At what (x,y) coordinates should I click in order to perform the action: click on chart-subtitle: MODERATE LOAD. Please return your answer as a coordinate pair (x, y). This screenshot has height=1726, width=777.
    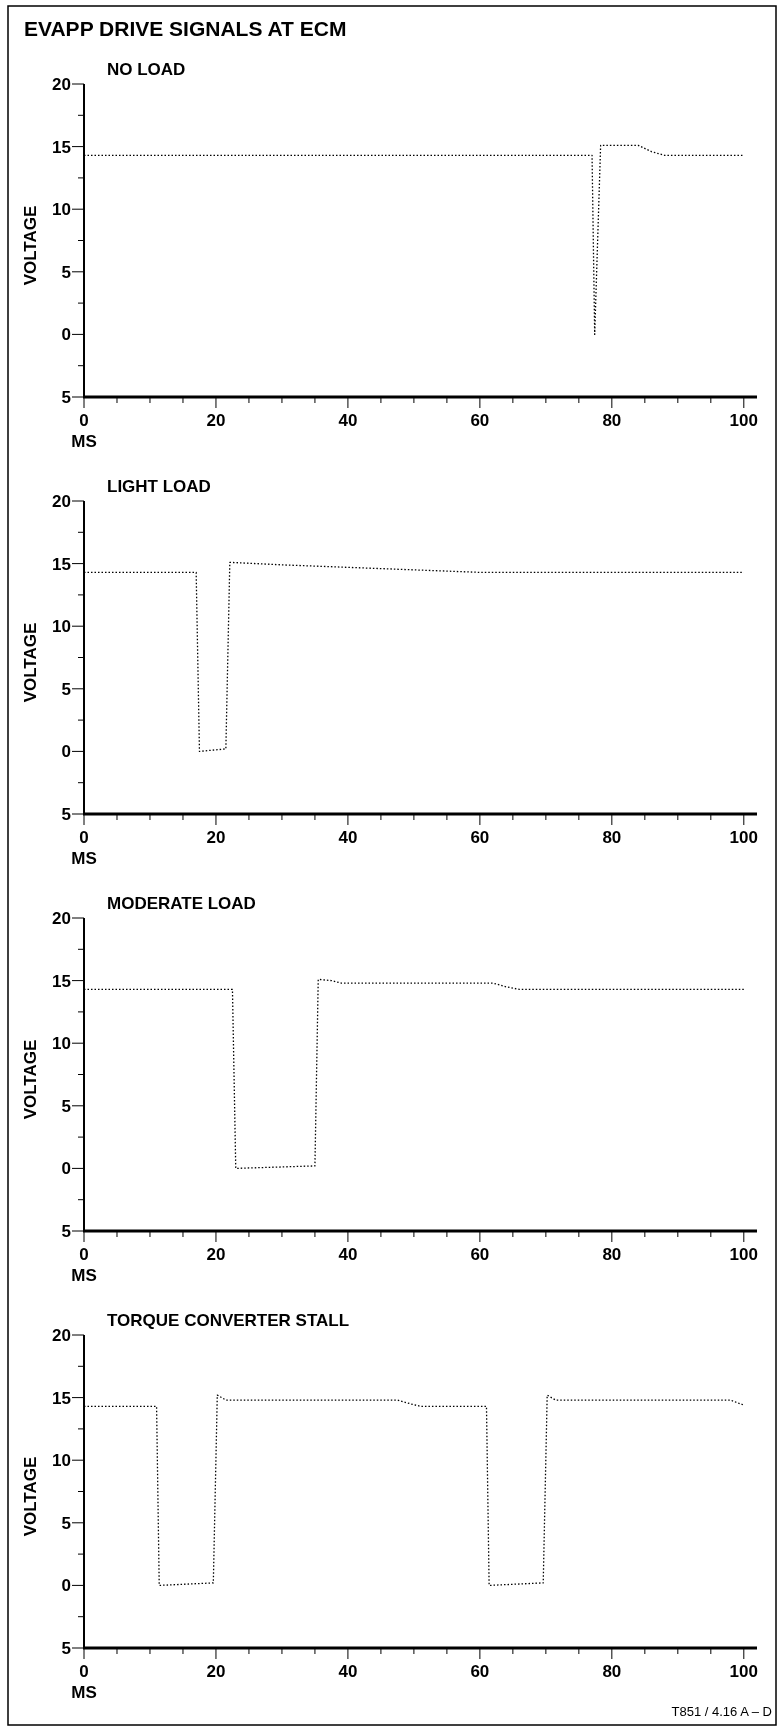
    Looking at the image, I should click on (181, 903).